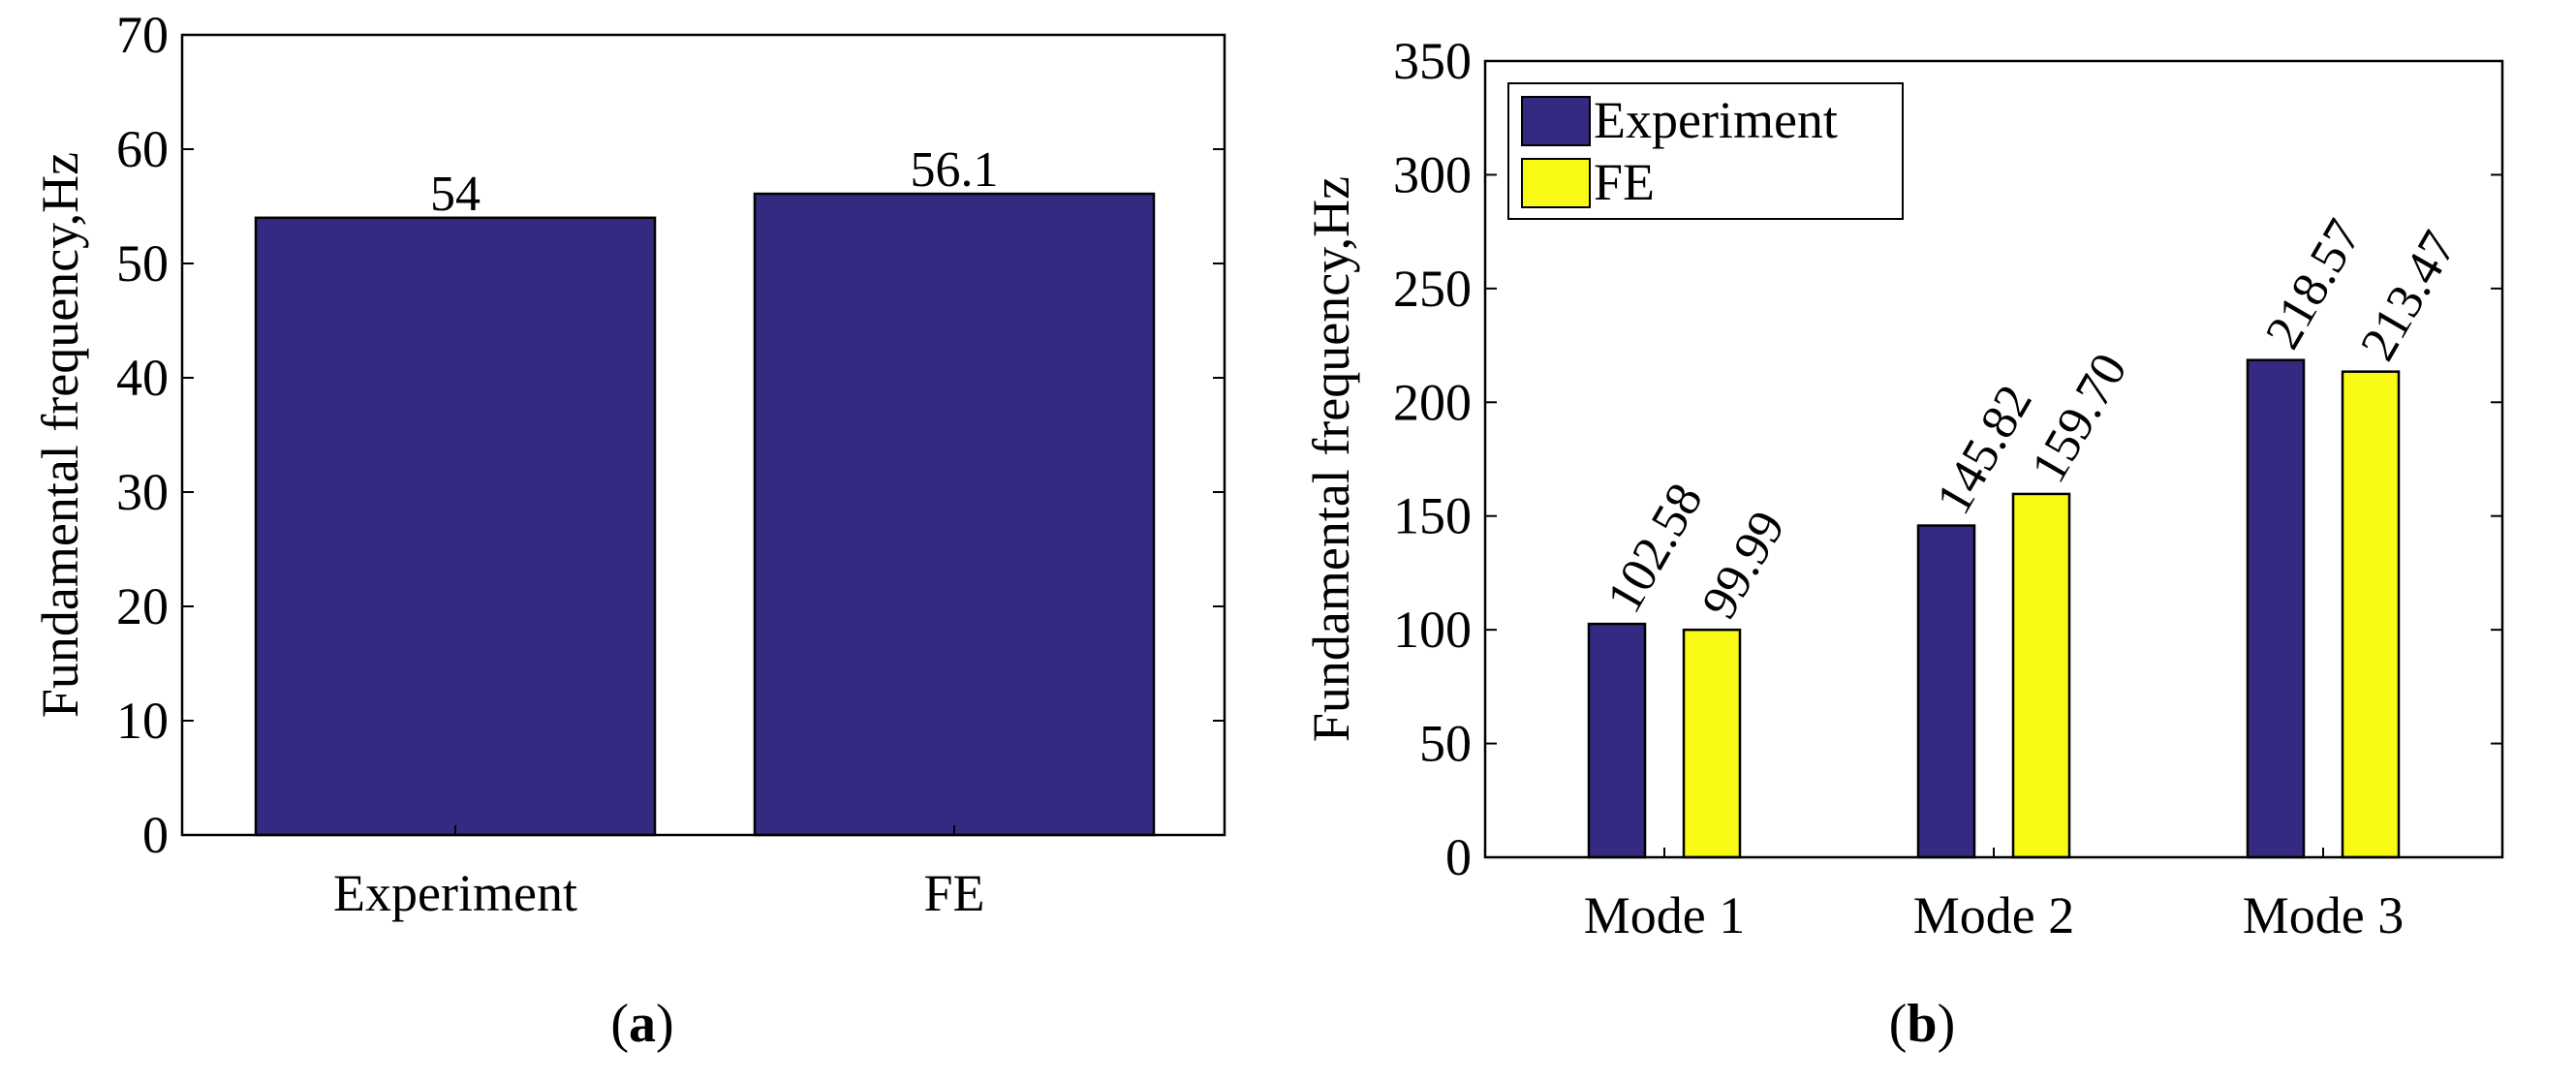 The width and height of the screenshot is (2576, 1082). Describe the element at coordinates (1624, 182) in the screenshot. I see `legend-label: FE` at that location.